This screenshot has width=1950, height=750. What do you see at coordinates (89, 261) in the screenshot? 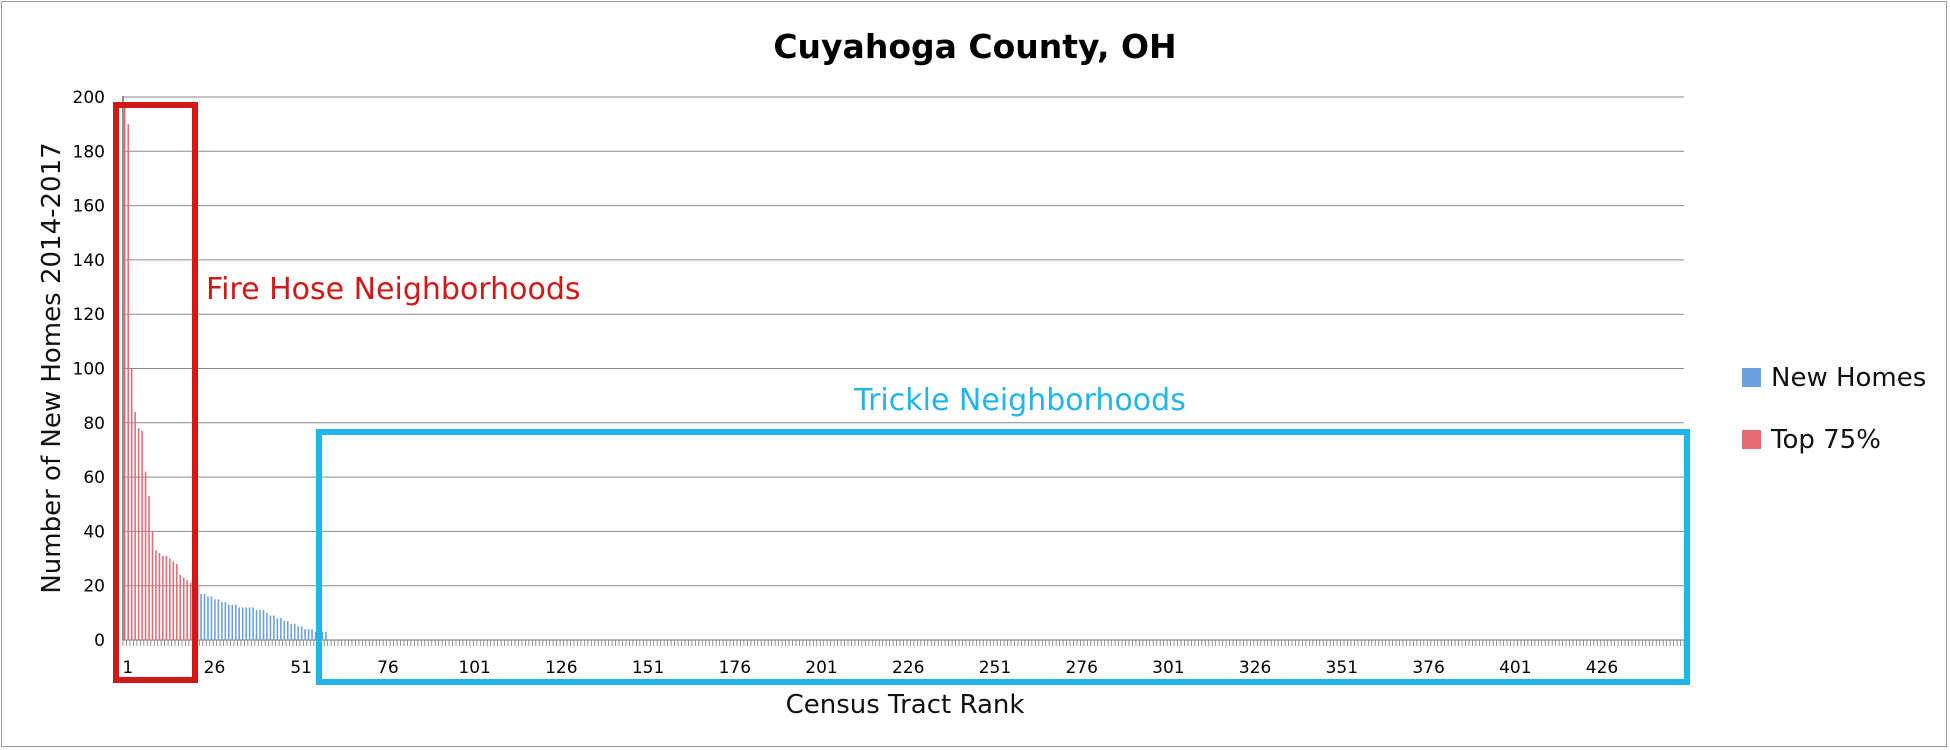
I see `y-tick-label: 140` at bounding box center [89, 261].